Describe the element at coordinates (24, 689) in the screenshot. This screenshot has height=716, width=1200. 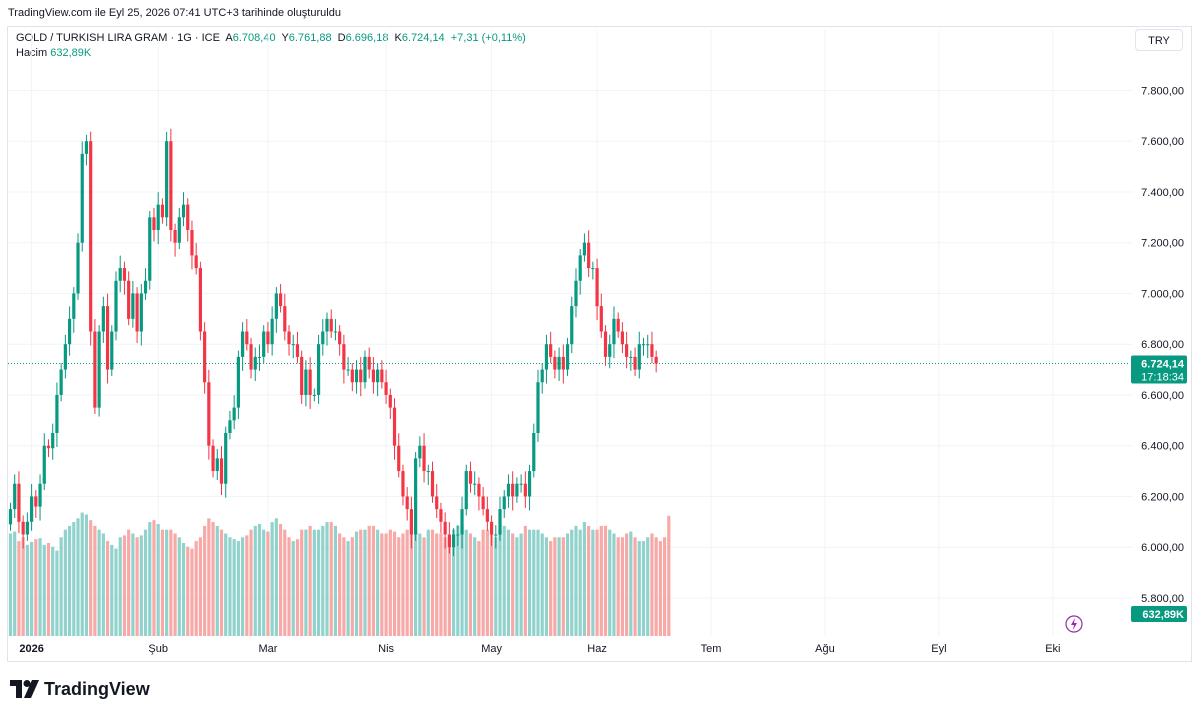
I see `tradingview-logo-icon` at that location.